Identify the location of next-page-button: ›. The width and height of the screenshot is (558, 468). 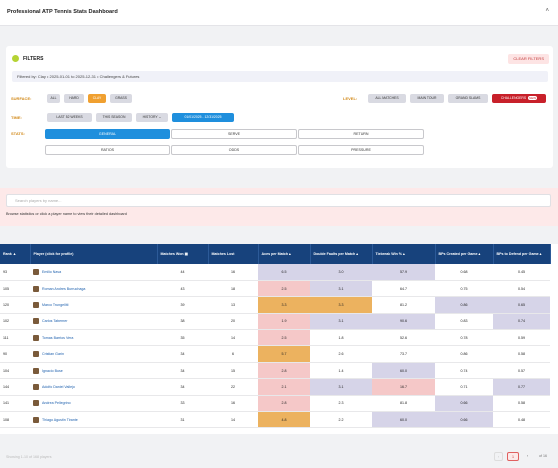
(527, 456).